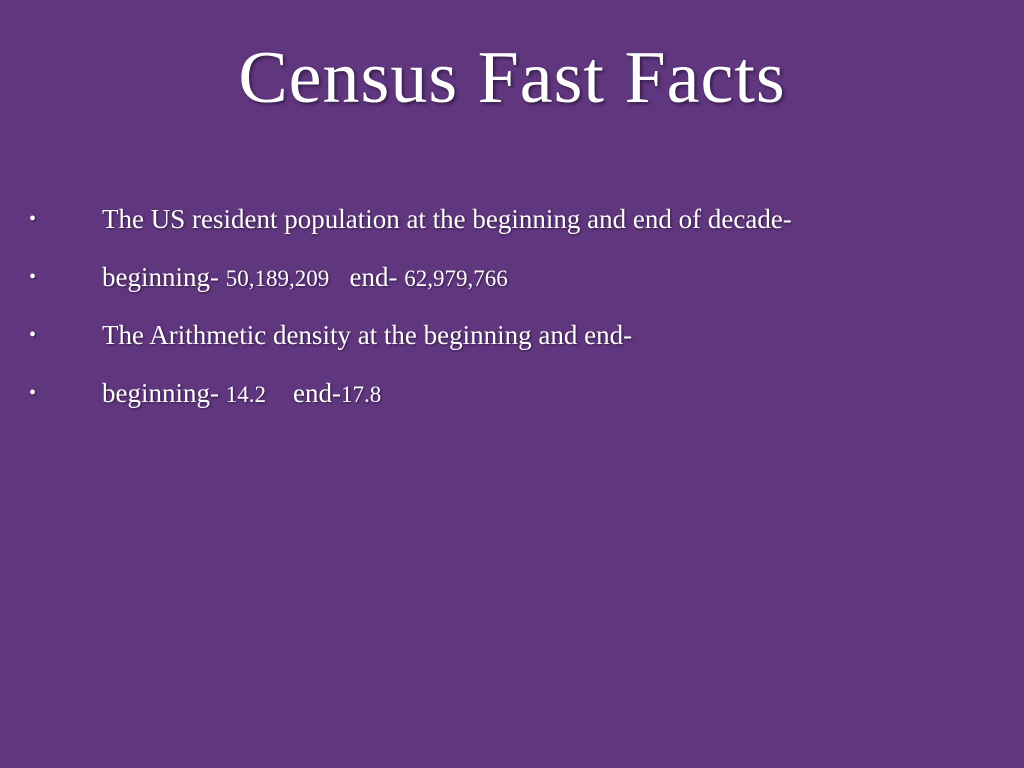 This screenshot has height=768, width=1024. What do you see at coordinates (512, 78) in the screenshot?
I see `slide-title: Census Fast Facts` at bounding box center [512, 78].